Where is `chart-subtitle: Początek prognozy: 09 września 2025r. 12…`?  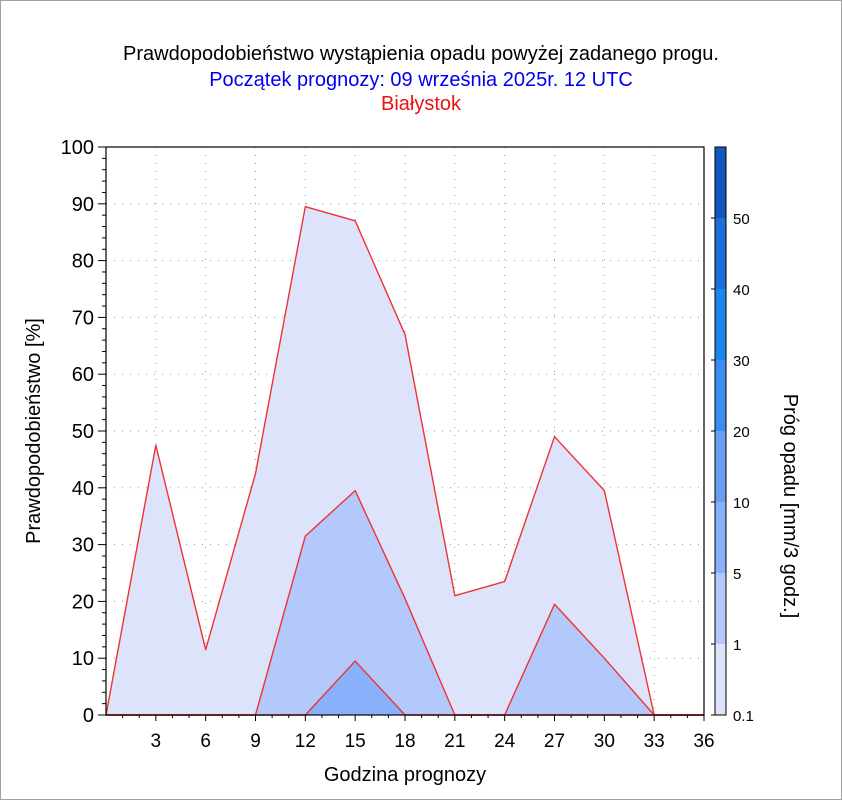
chart-subtitle: Początek prognozy: 09 września 2025r. 12… is located at coordinates (421, 80).